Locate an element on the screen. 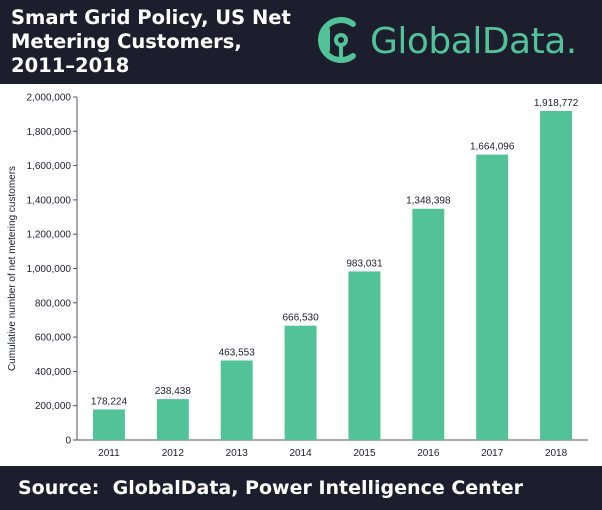  bar-value-label: 666,530 is located at coordinates (300, 318).